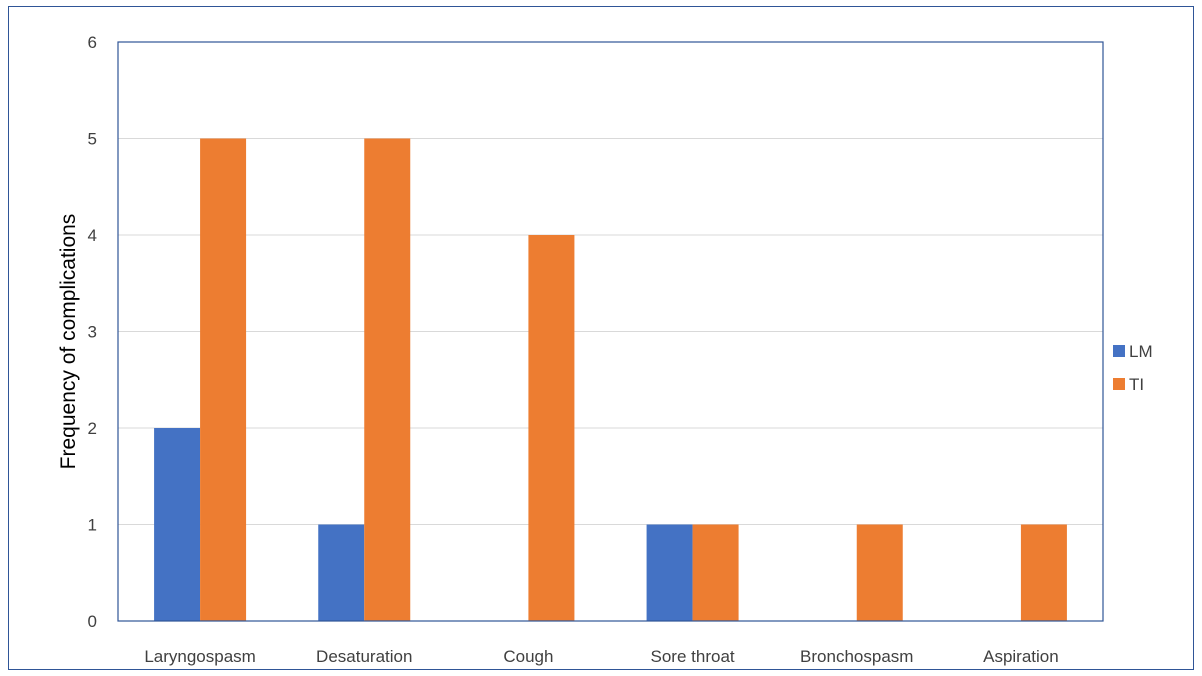  I want to click on bar-ti-sore-throat, so click(715, 572).